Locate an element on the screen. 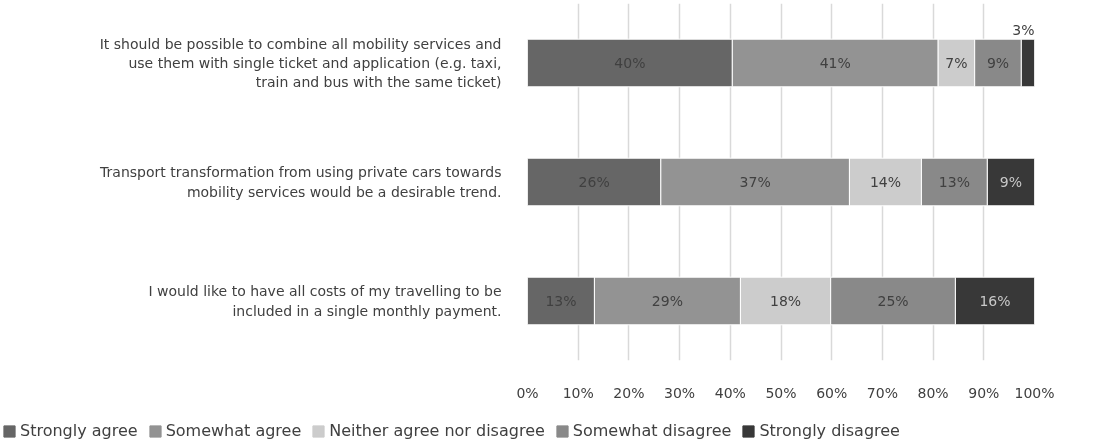 The width and height of the screenshot is (1094, 448). x-tick-label: 10% is located at coordinates (578, 392).